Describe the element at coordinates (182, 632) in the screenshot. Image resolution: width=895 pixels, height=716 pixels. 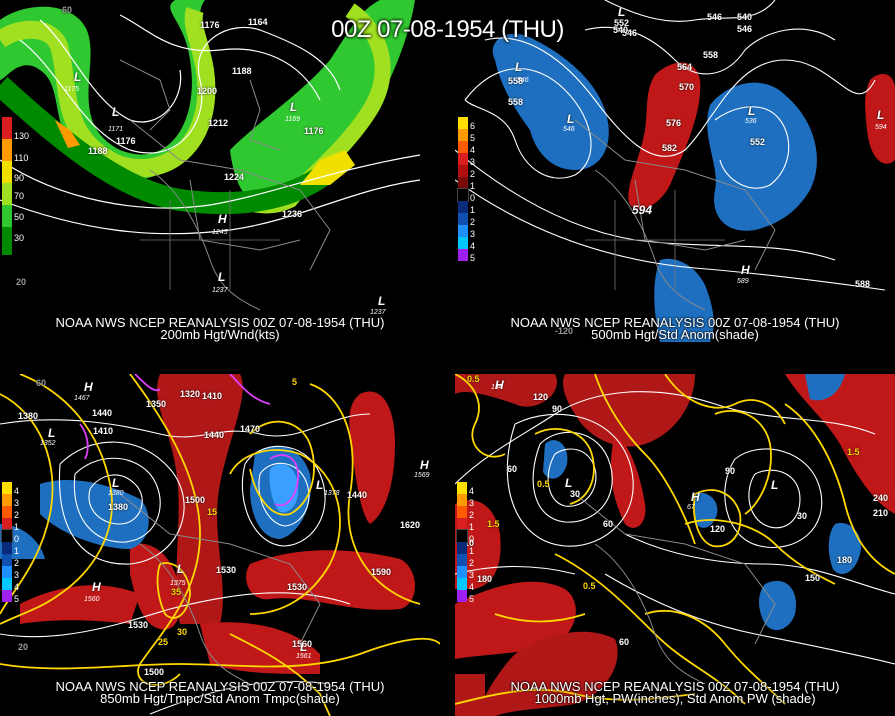
I see `temp-label: 30` at that location.